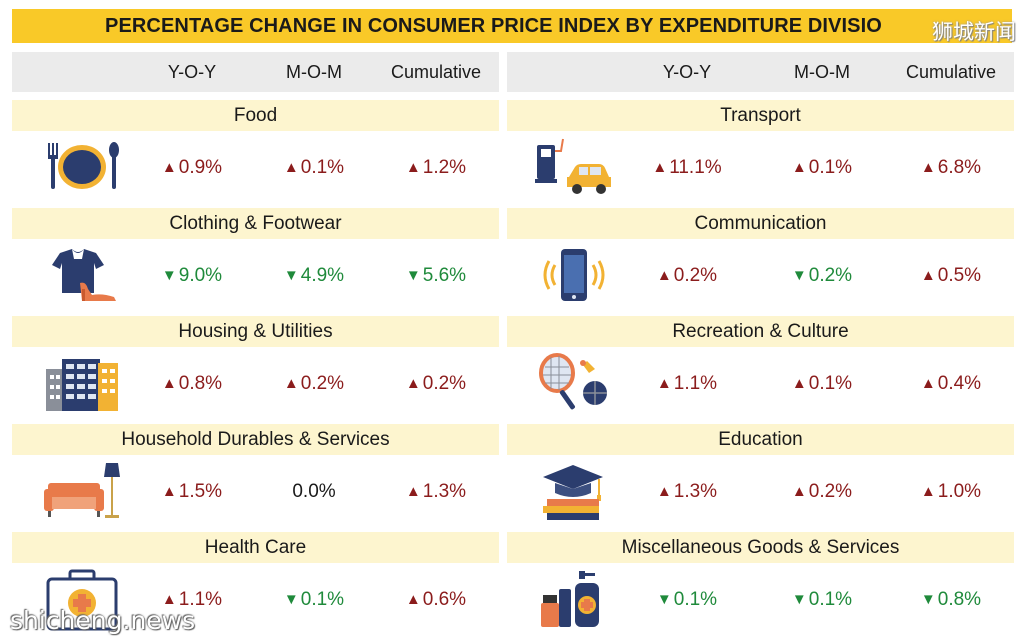  Describe the element at coordinates (573, 166) in the screenshot. I see `fuel-pump-car-icon` at that location.